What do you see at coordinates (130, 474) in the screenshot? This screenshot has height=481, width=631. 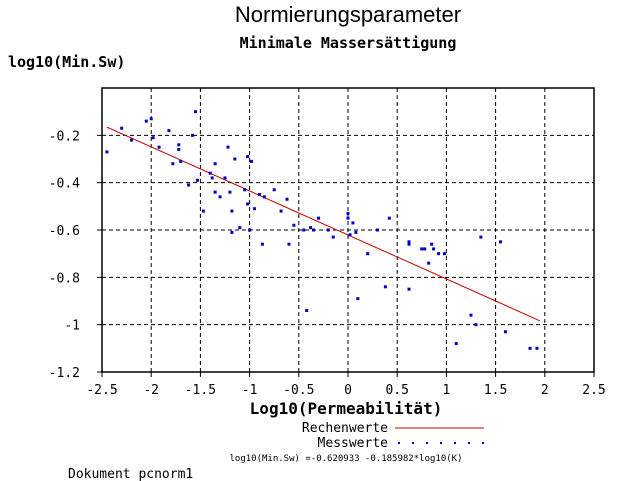 I see `document-label: Dokument pcnorm1` at bounding box center [130, 474].